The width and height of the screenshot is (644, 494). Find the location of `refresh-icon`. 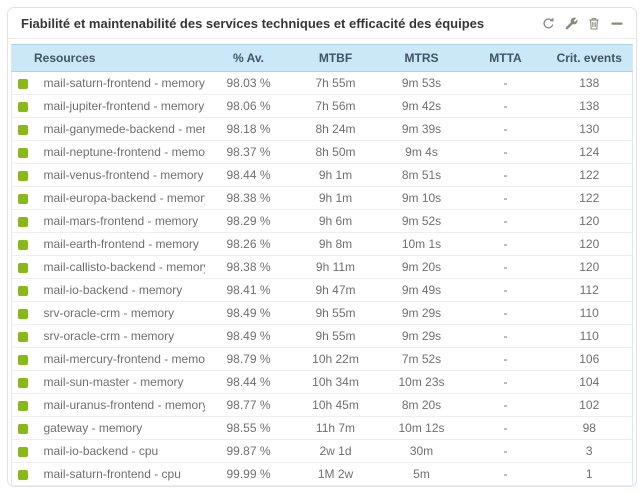

refresh-icon is located at coordinates (548, 23).